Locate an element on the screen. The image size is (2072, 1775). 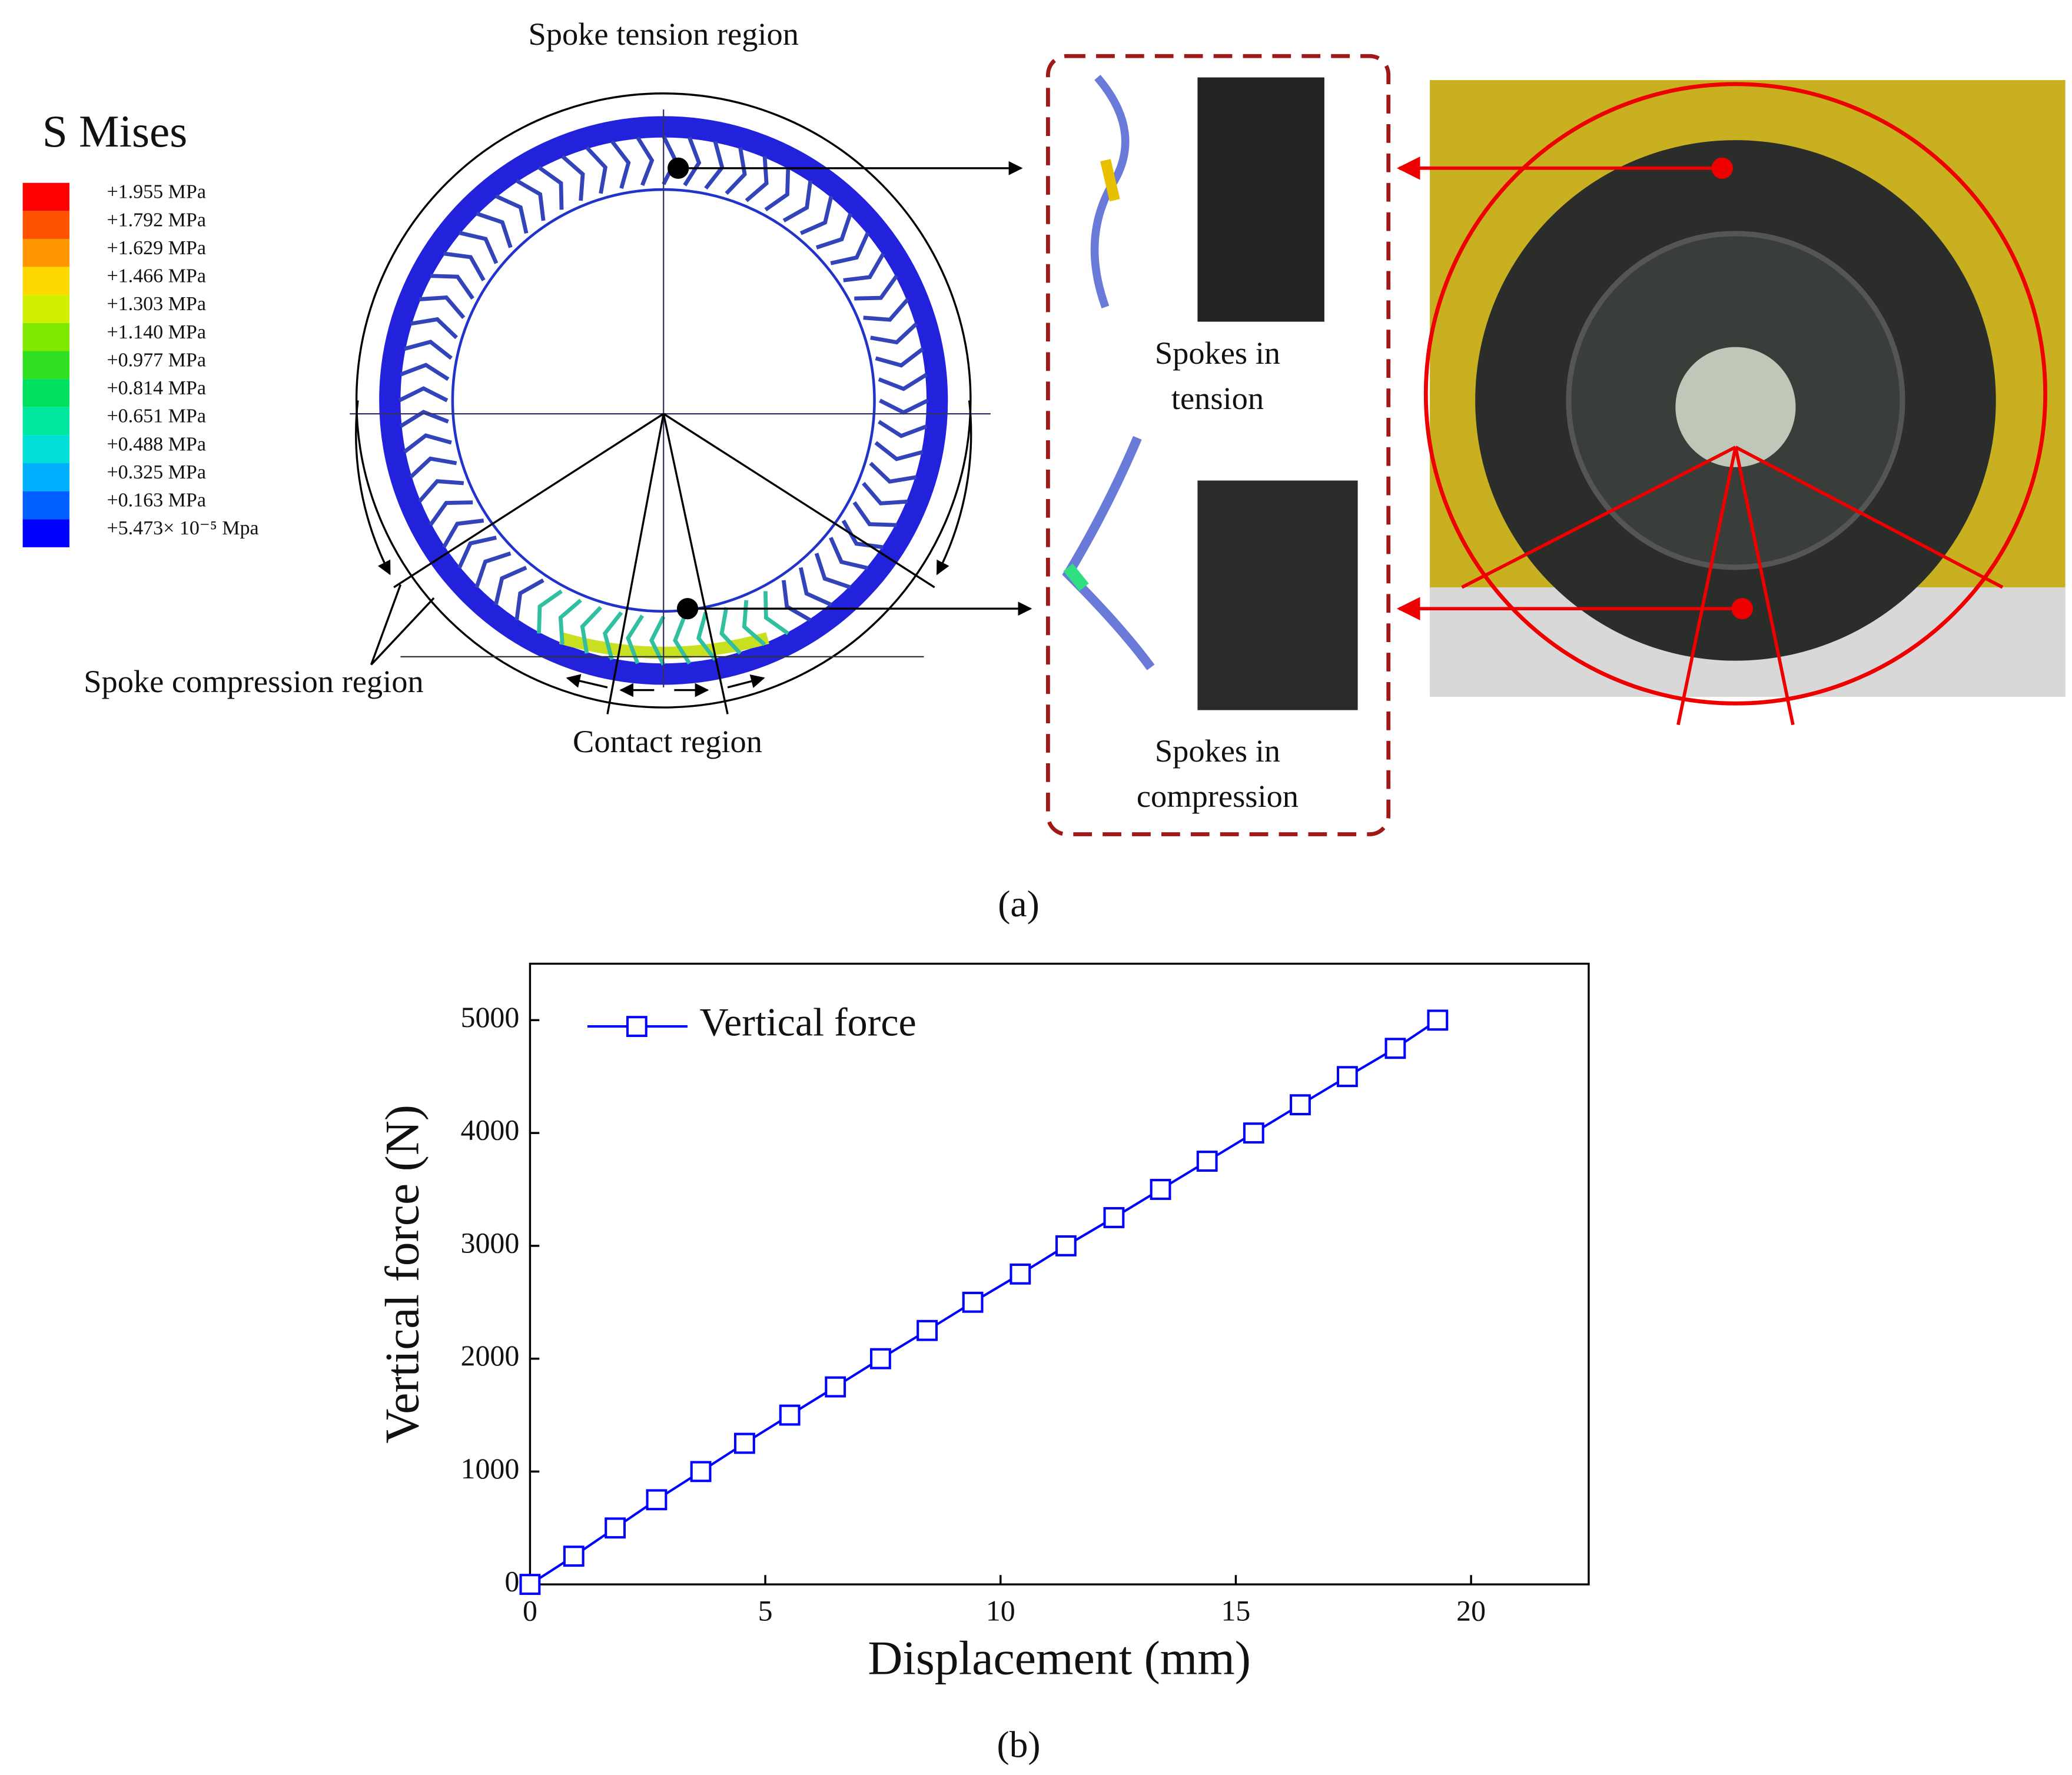
x-tick-label: 10 is located at coordinates (1000, 1611).